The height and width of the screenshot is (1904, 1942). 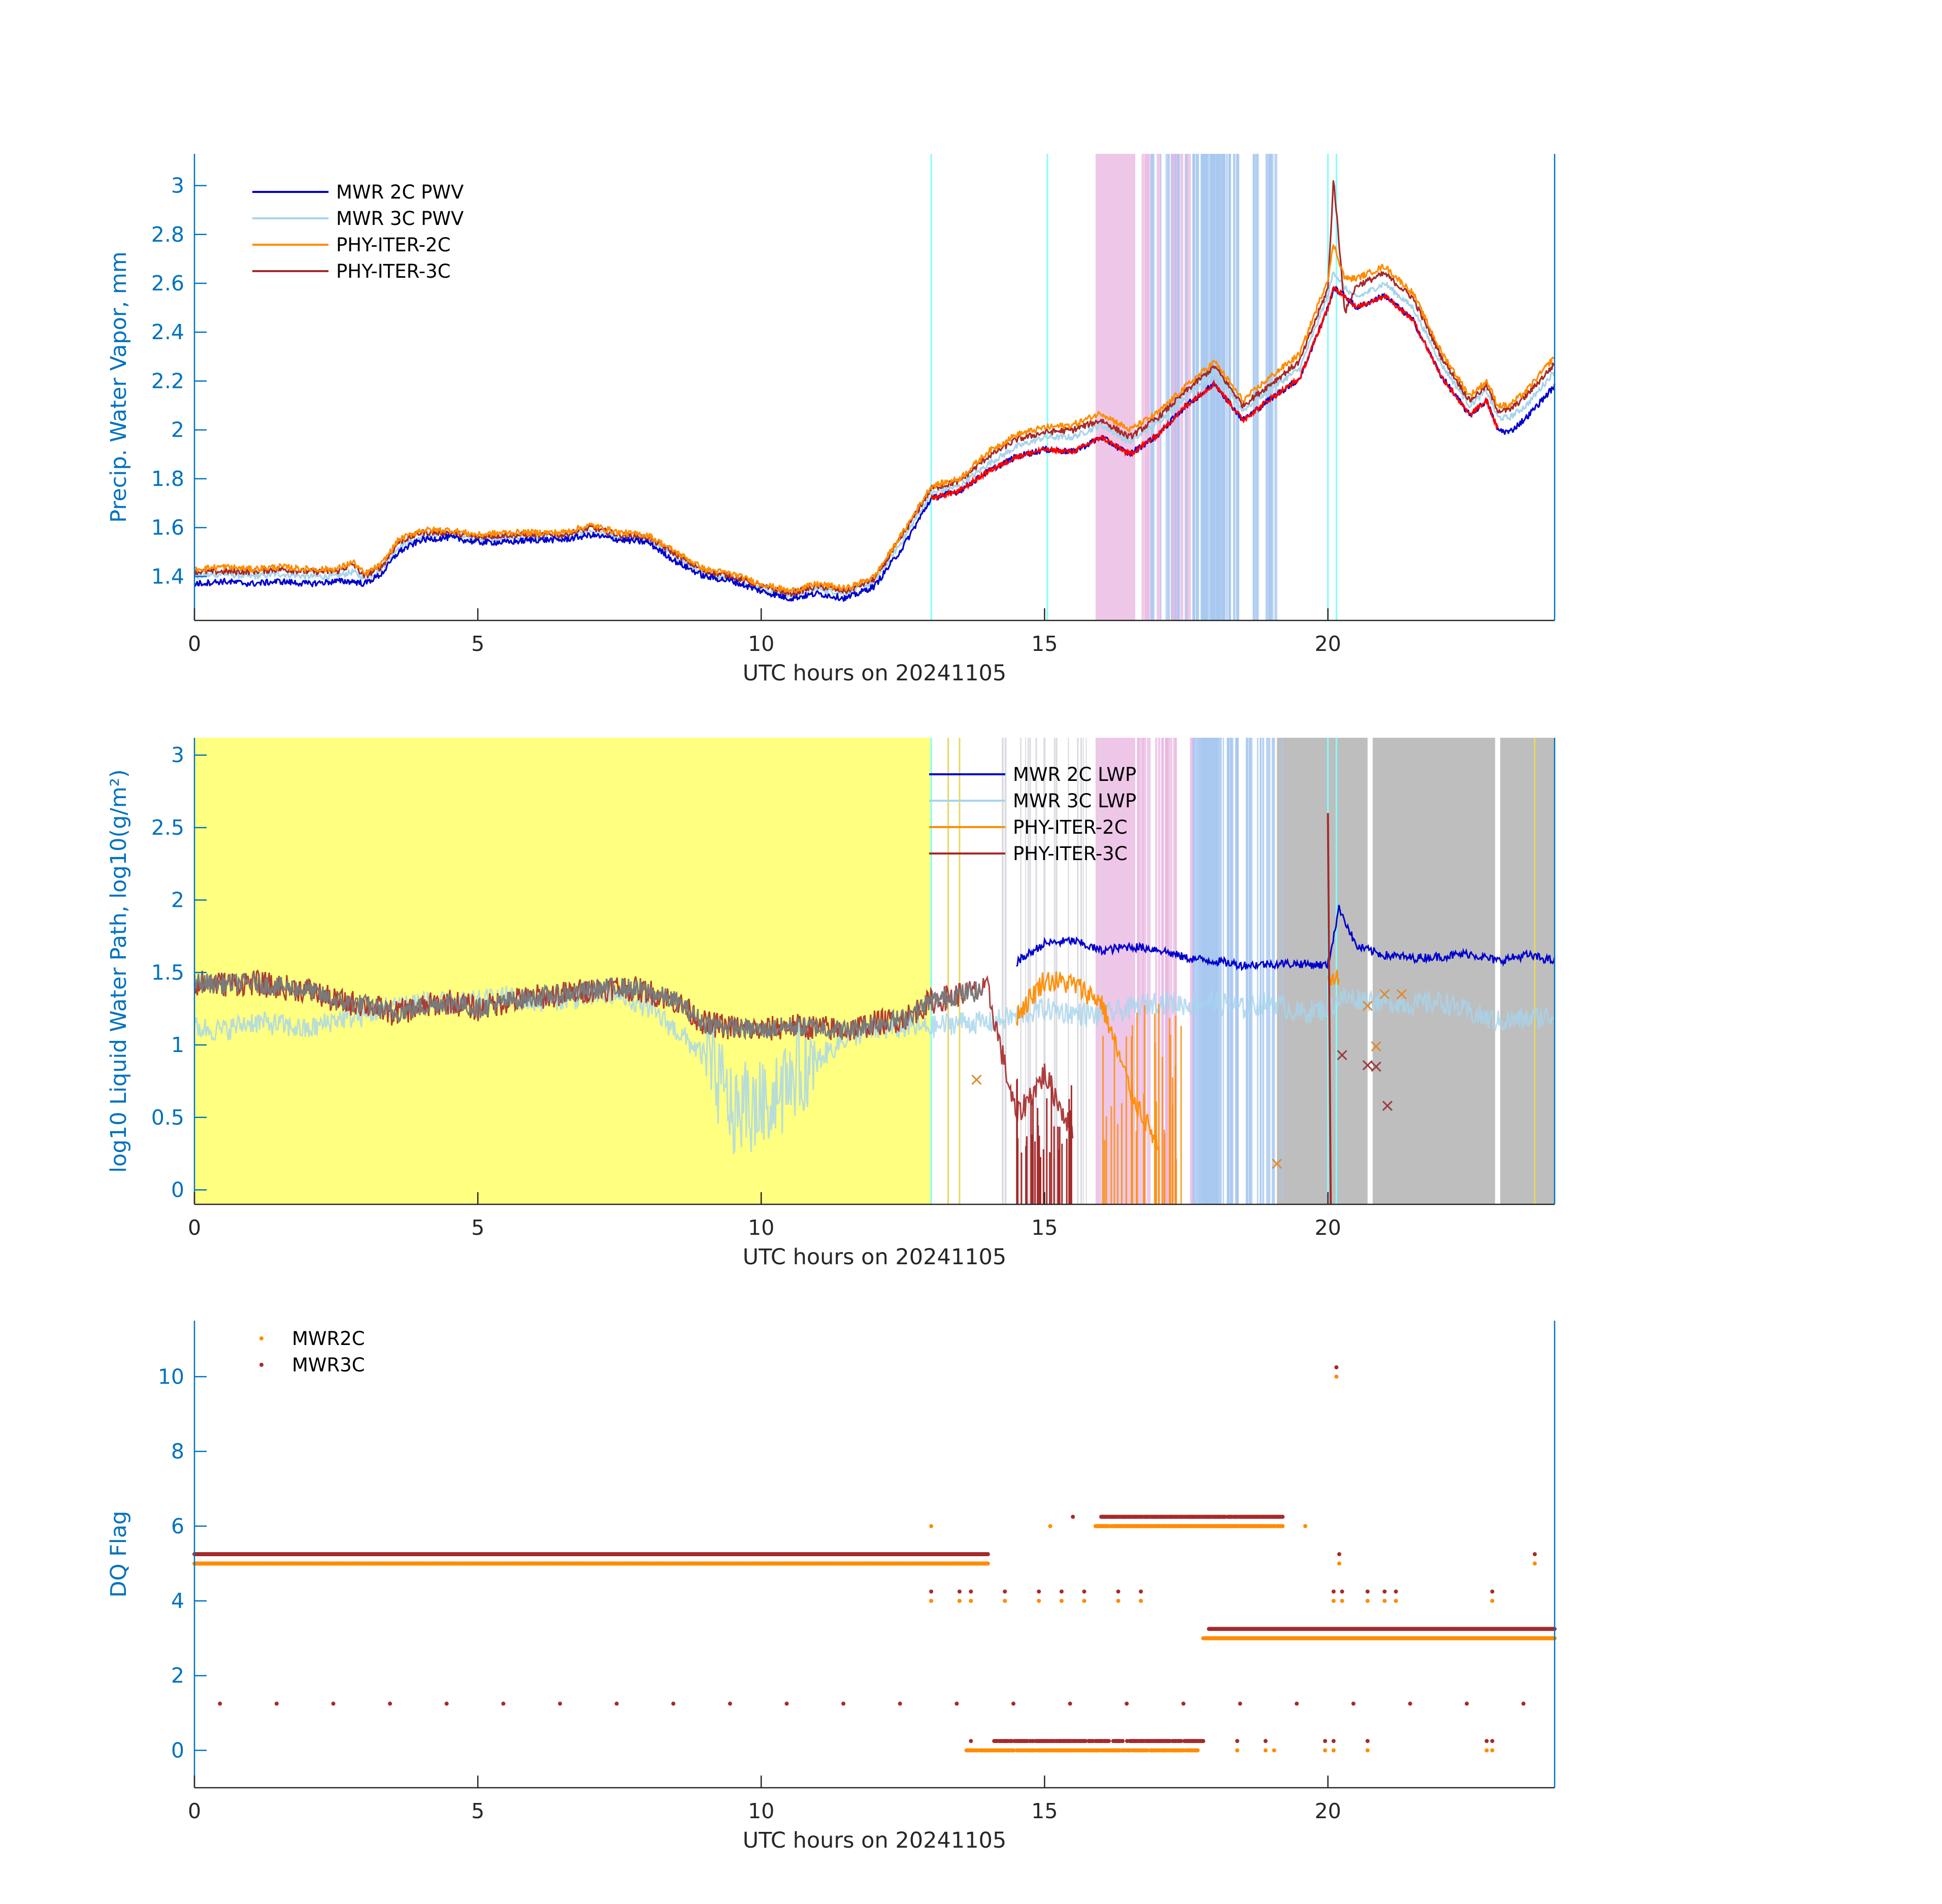 I want to click on lwp-y-tick-label: 2.5, so click(x=167, y=828).